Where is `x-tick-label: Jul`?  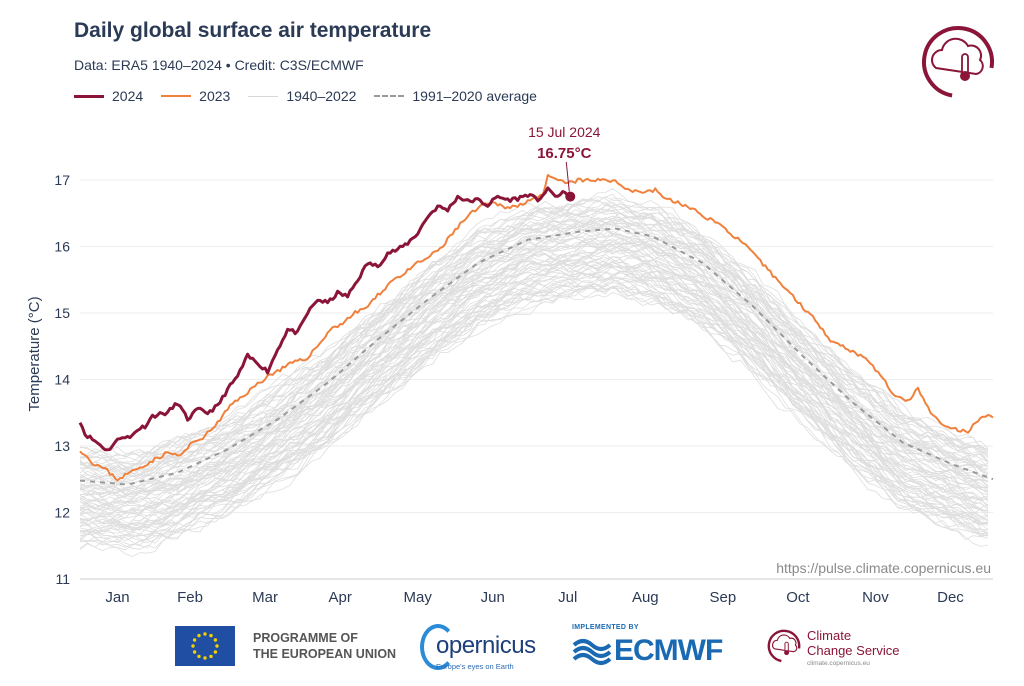
x-tick-label: Jul is located at coordinates (567, 597).